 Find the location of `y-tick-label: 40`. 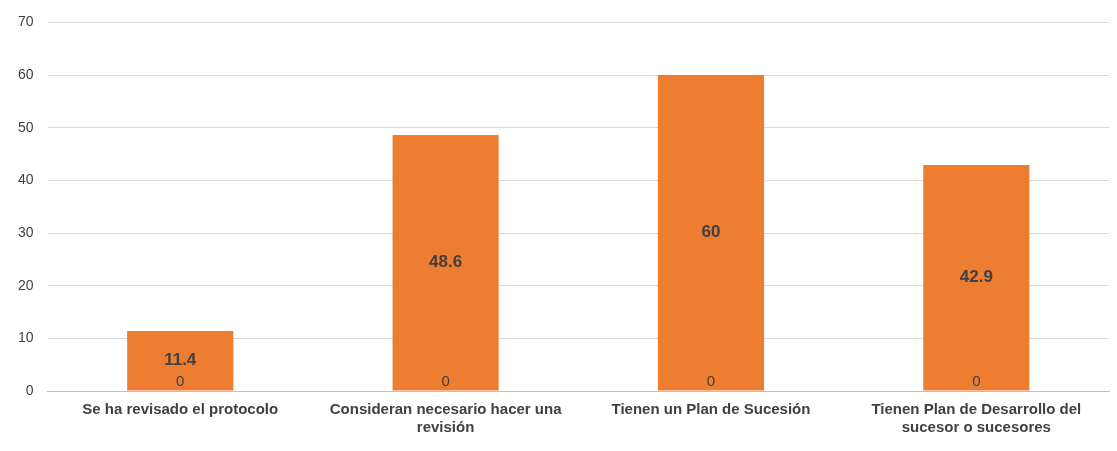

y-tick-label: 40 is located at coordinates (25, 179).